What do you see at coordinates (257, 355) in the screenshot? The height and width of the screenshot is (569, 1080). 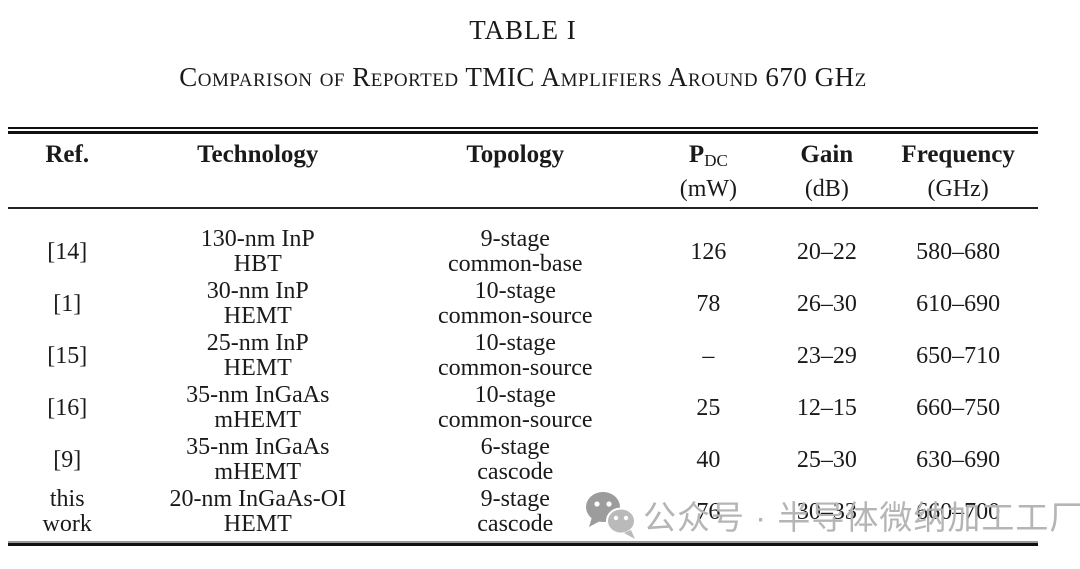 I see `cell-technology: 25-nm InP HEMT` at bounding box center [257, 355].